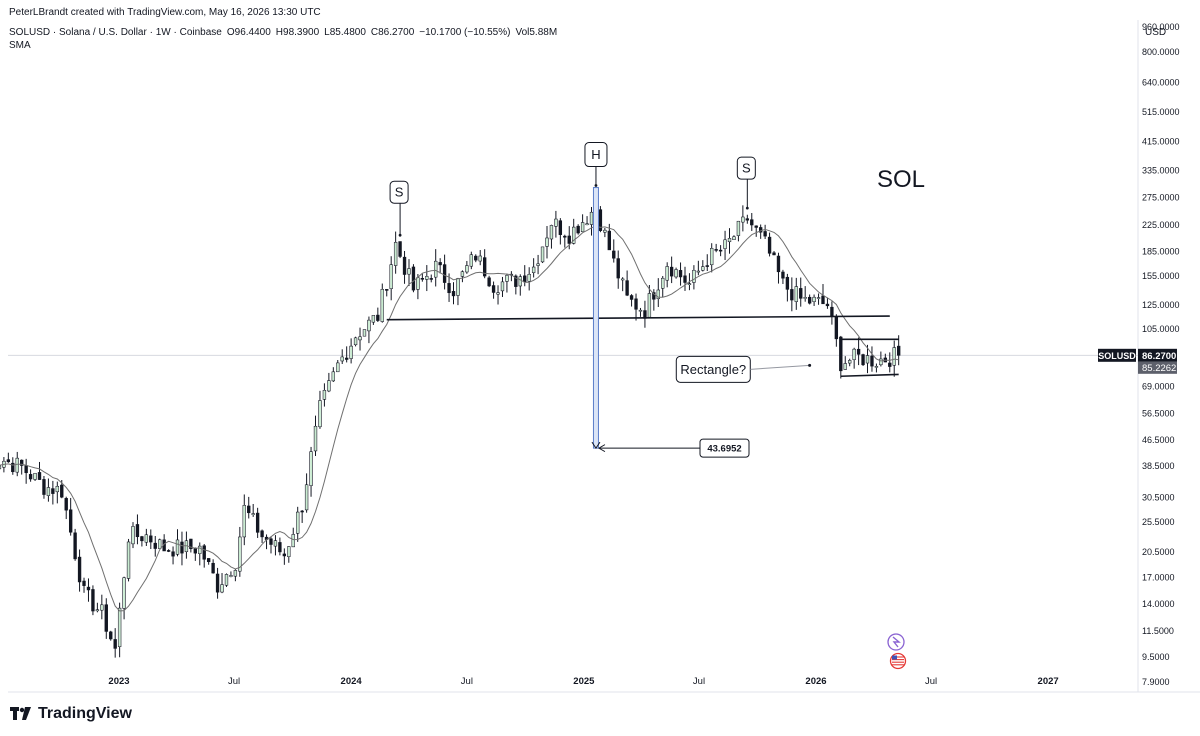 This screenshot has height=736, width=1200. I want to click on x-tick-label: 2024, so click(352, 681).